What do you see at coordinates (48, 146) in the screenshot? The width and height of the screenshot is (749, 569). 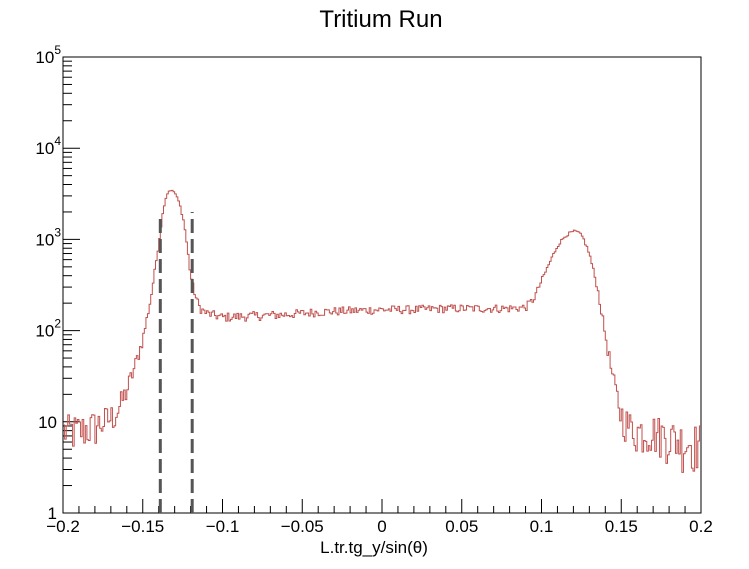 I see `y-tick-label: 10⁴` at bounding box center [48, 146].